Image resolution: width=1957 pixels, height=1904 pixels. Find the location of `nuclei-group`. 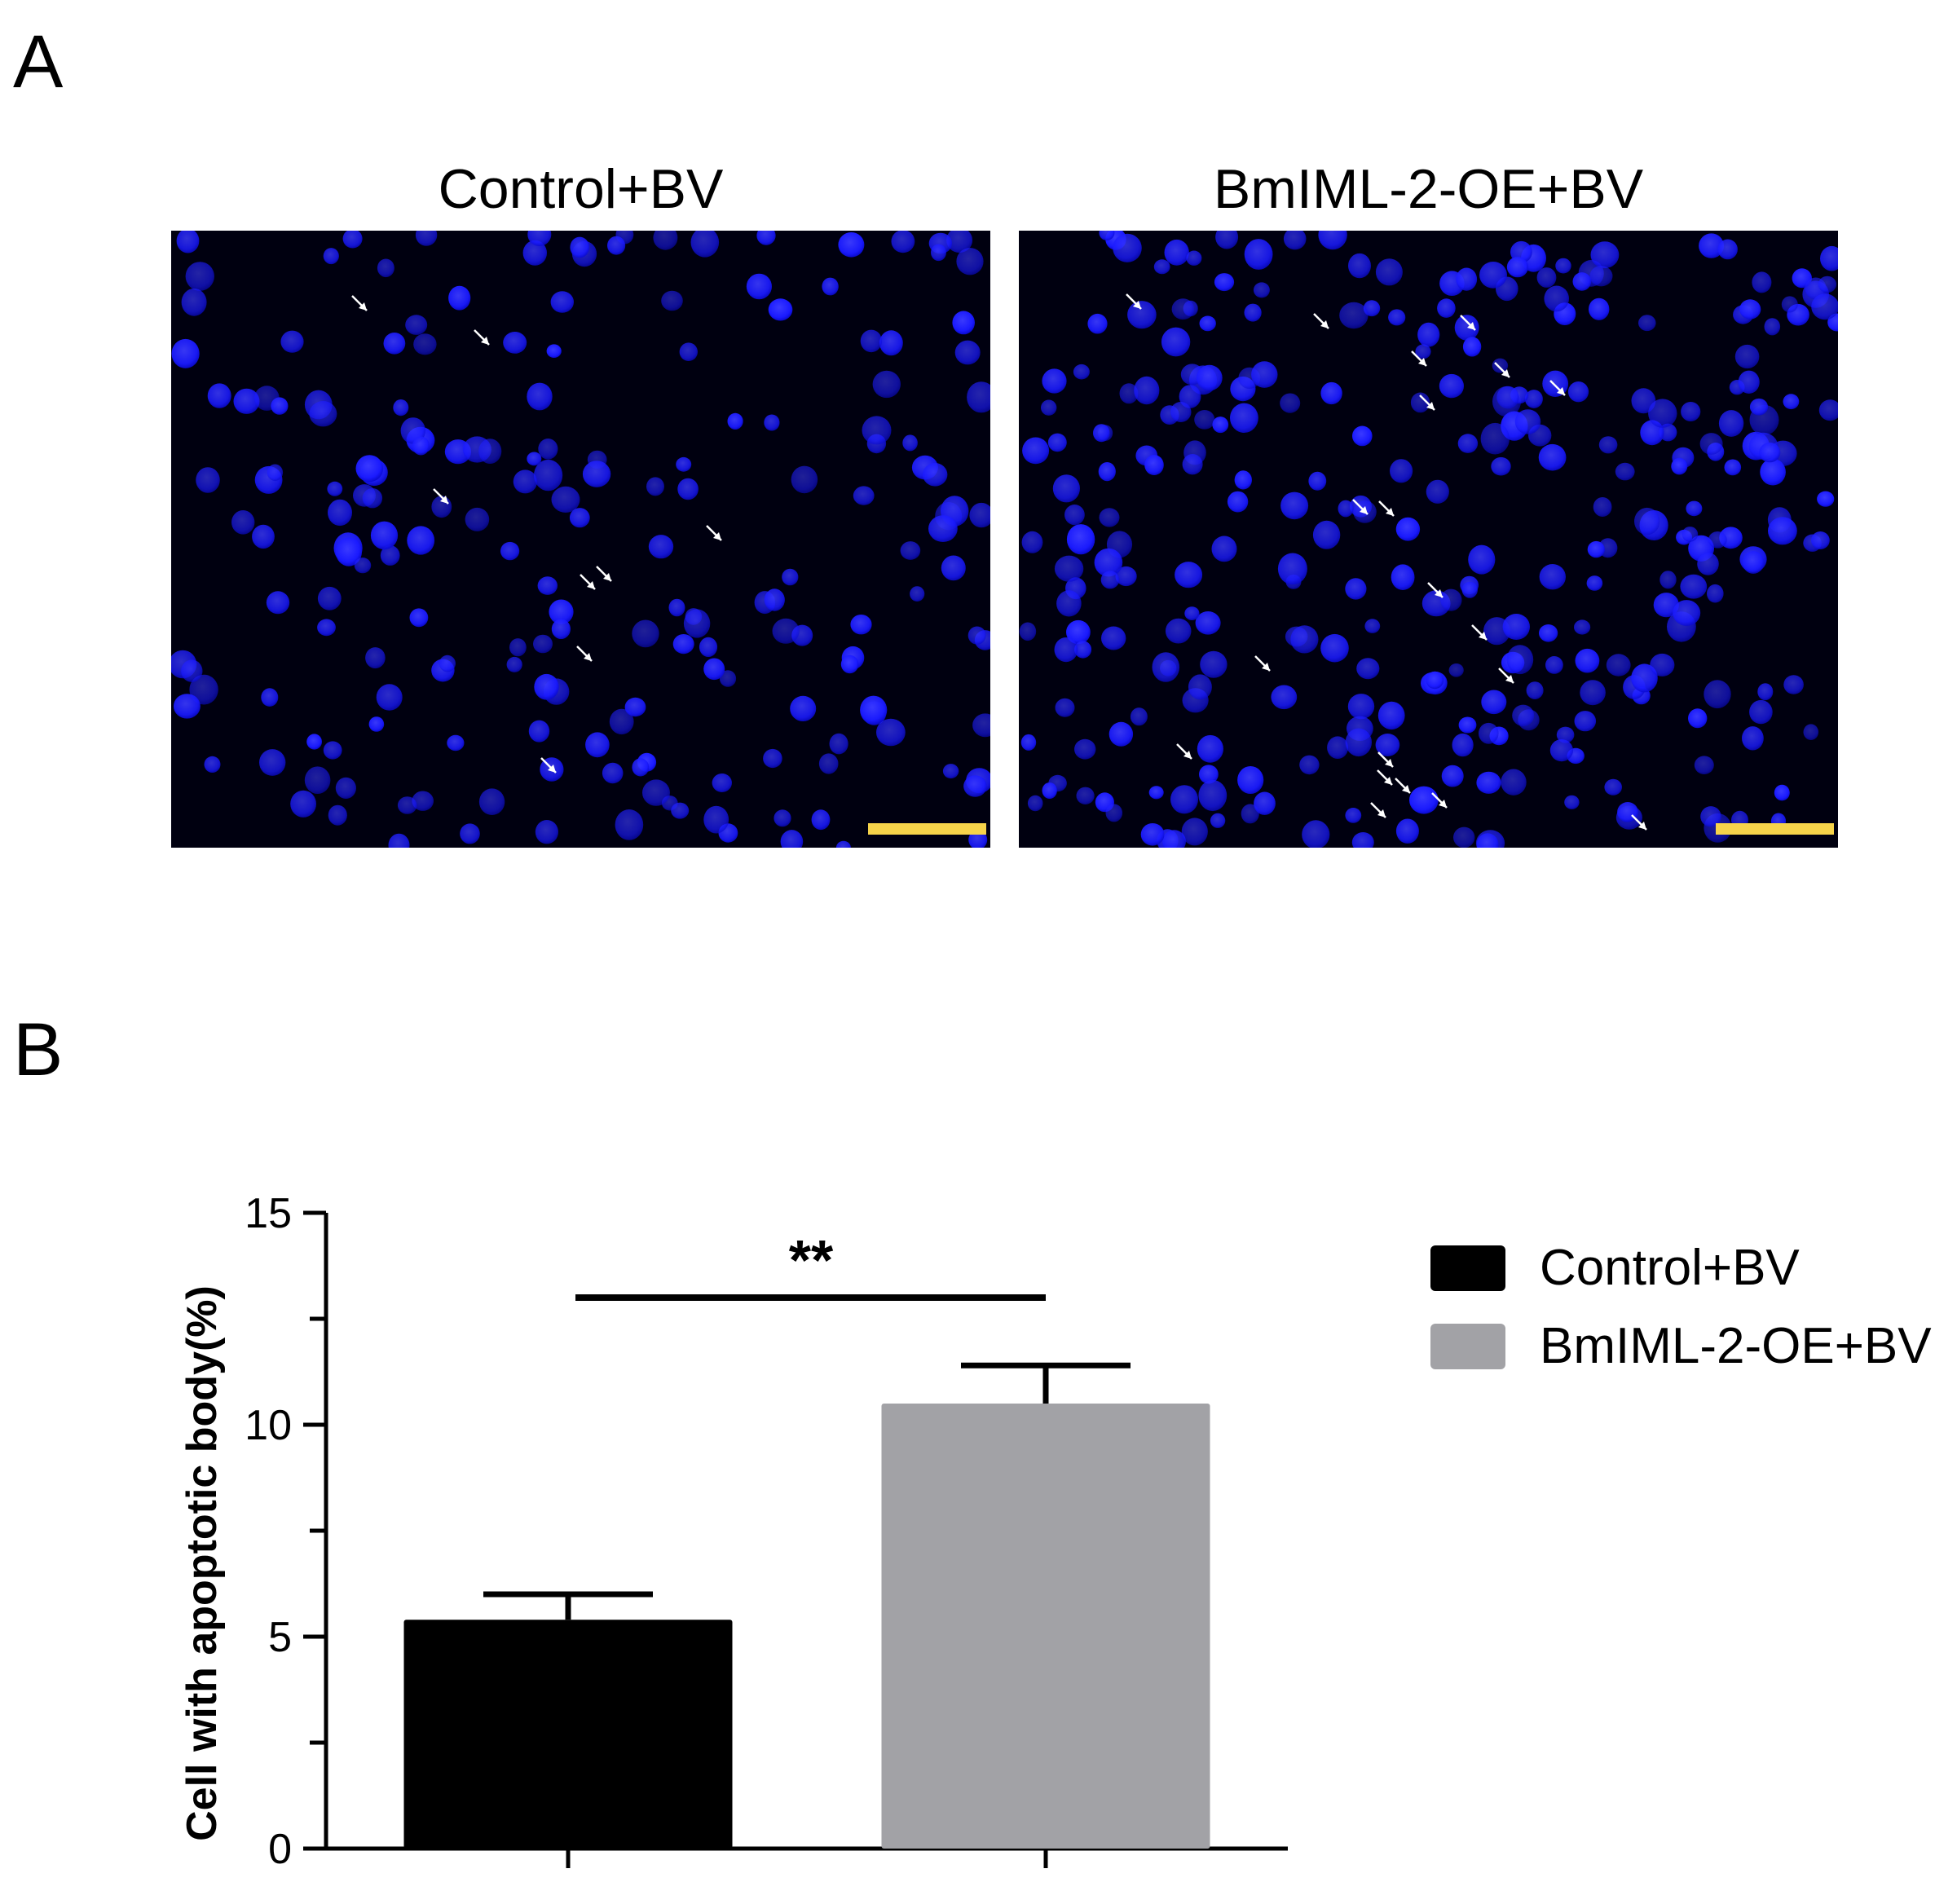

nuclei-group is located at coordinates (580, 540).